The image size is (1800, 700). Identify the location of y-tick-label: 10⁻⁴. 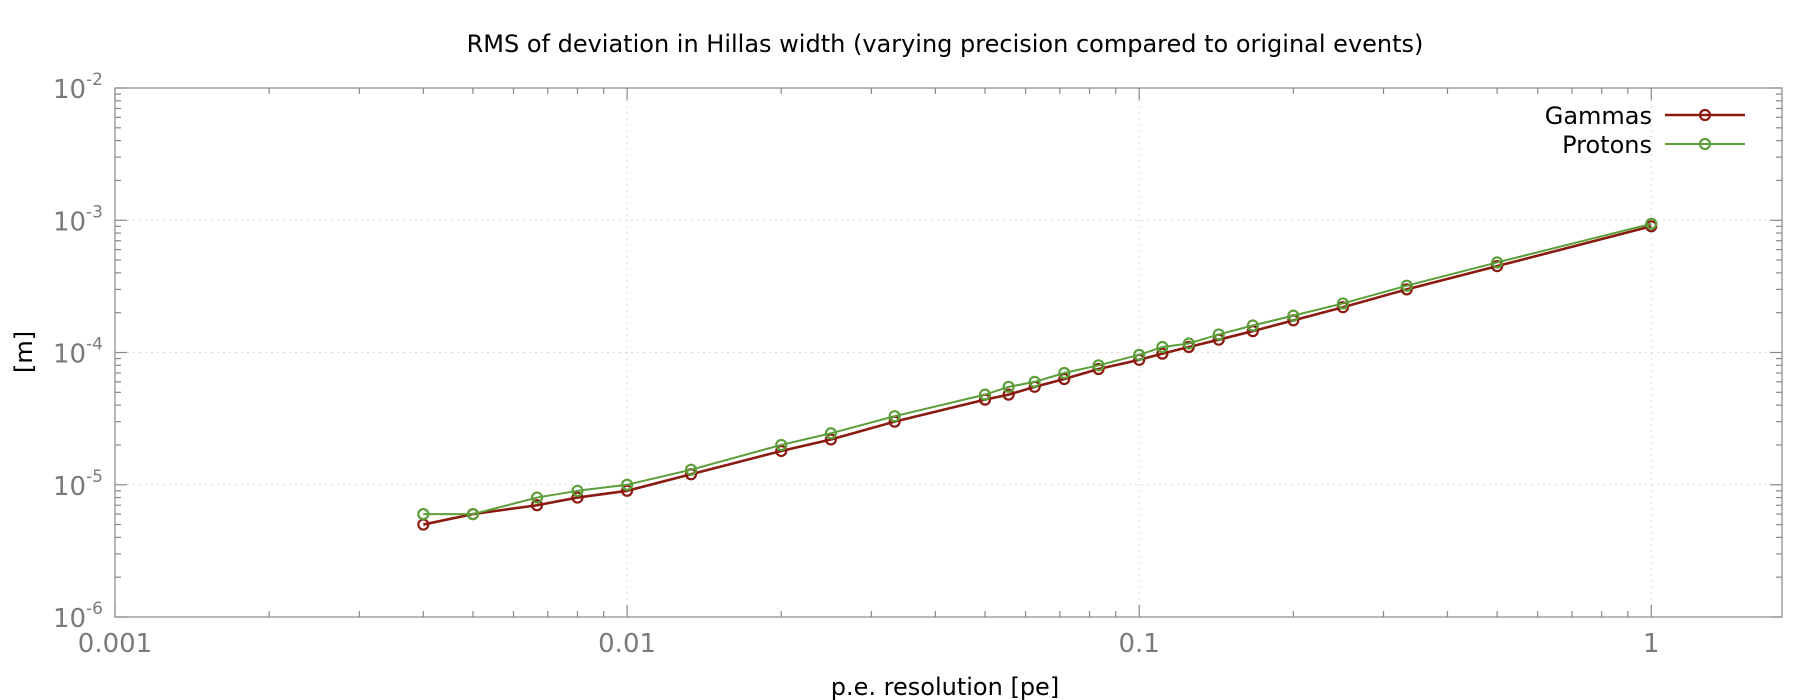
(78, 352).